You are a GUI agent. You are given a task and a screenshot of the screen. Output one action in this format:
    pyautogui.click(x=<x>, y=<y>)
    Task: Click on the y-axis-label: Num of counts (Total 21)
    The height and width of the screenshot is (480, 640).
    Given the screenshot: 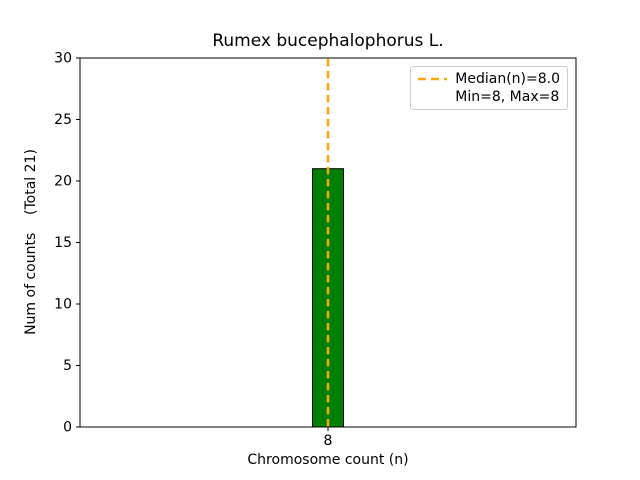 What is the action you would take?
    pyautogui.click(x=31, y=242)
    